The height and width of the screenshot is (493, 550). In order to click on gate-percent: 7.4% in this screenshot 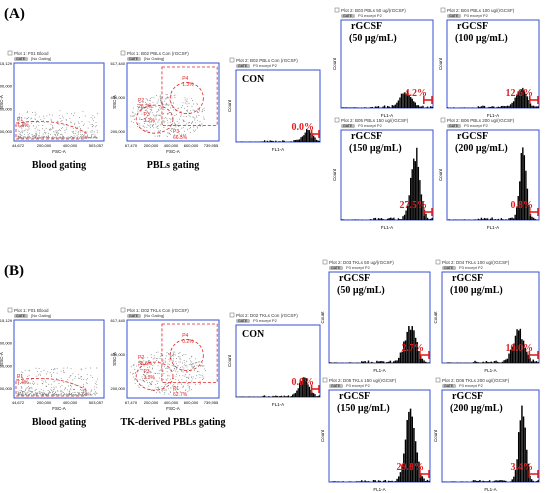, I will do `click(23, 126)`.